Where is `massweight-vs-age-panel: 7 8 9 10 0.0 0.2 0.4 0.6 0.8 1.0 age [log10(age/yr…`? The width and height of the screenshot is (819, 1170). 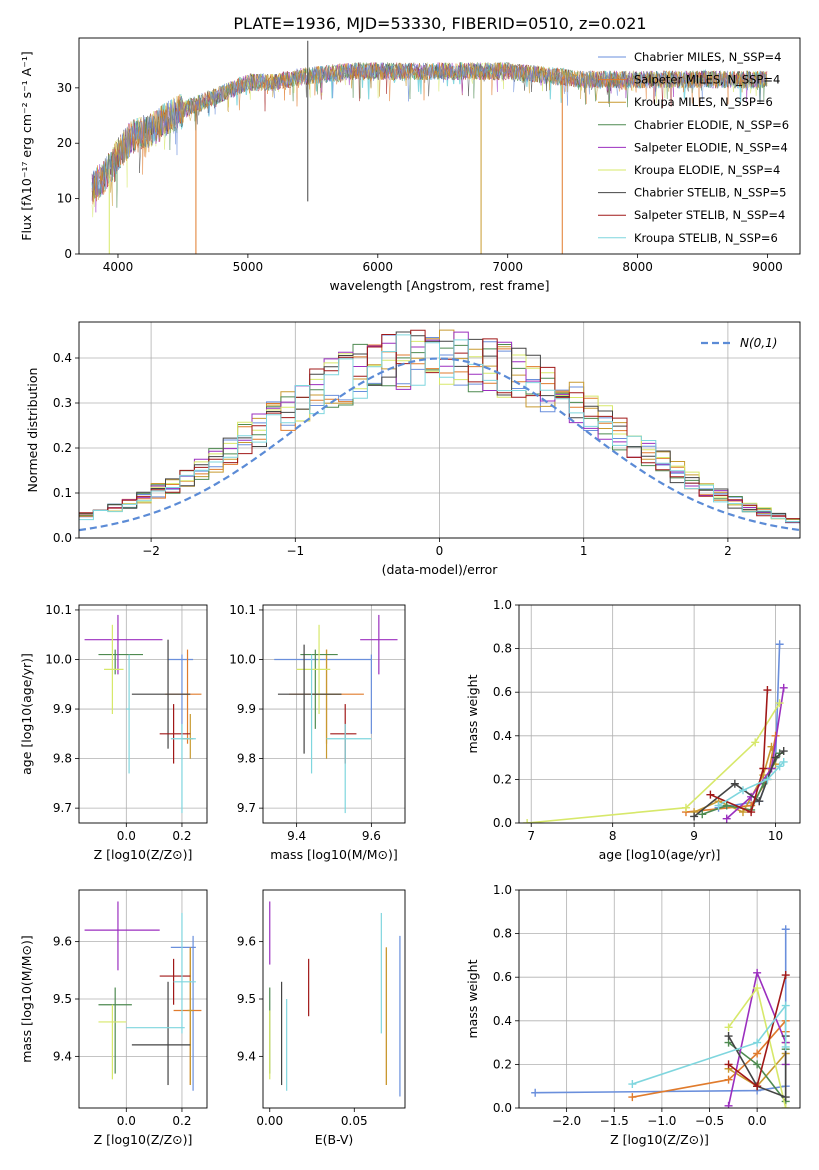 massweight-vs-age-panel: 7 8 9 10 0.0 0.2 0.4 0.6 0.8 1.0 age [log10(age/yr… is located at coordinates (633, 730).